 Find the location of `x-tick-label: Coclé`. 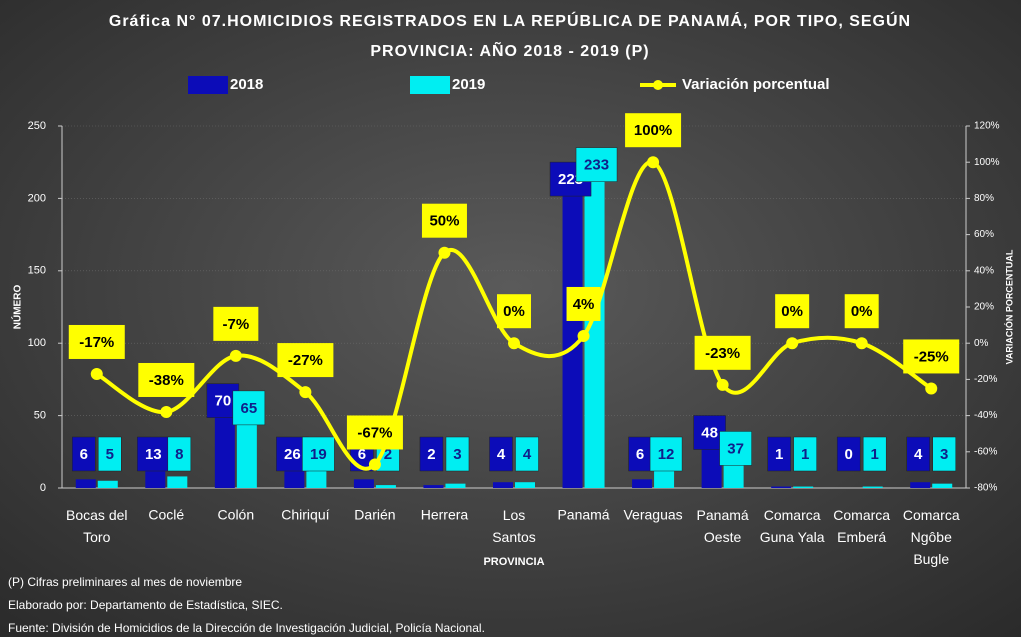

x-tick-label: Coclé is located at coordinates (166, 515).